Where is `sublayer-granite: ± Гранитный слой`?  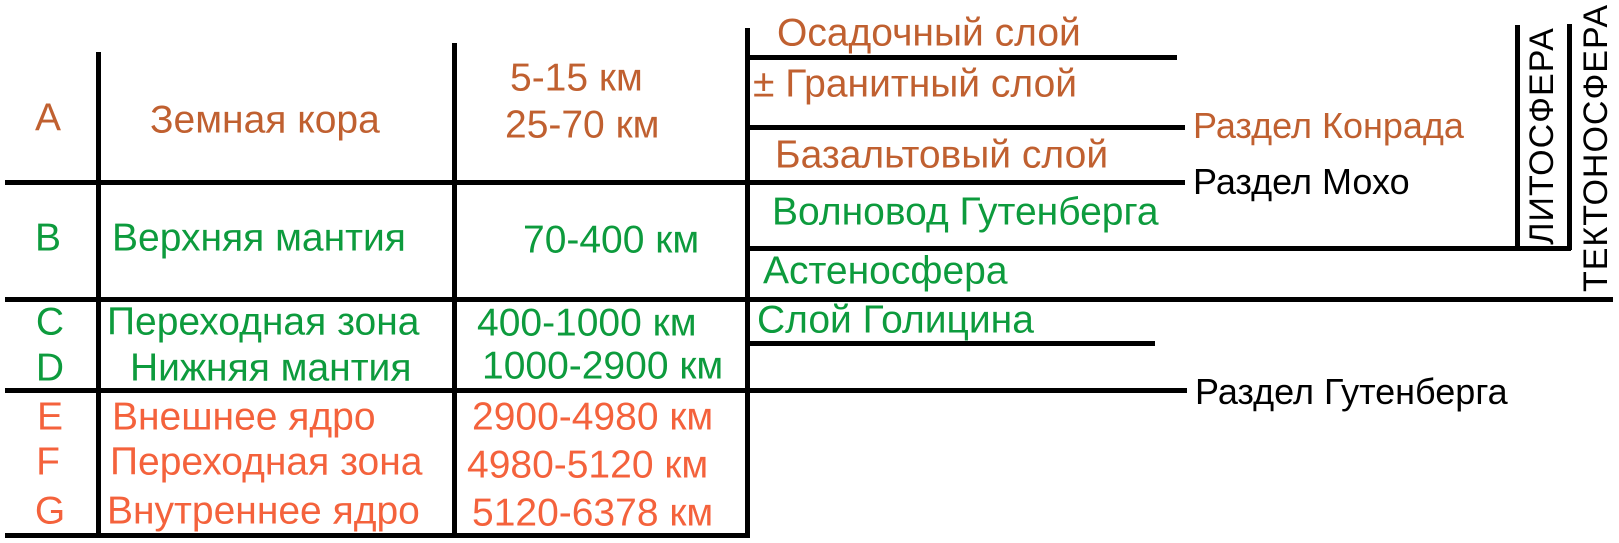 sublayer-granite: ± Гранитный слой is located at coordinates (915, 84).